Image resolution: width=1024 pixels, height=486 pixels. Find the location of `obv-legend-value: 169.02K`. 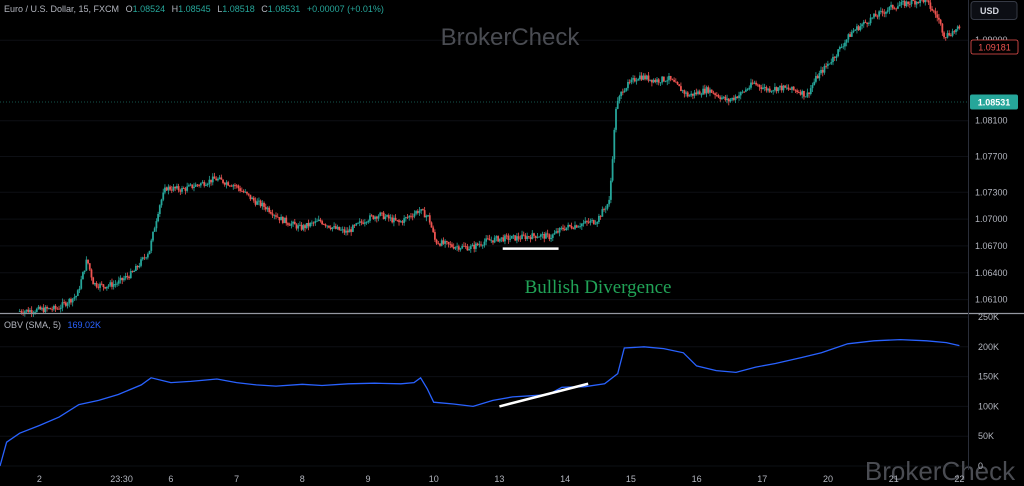

obv-legend-value: 169.02K is located at coordinates (85, 325).